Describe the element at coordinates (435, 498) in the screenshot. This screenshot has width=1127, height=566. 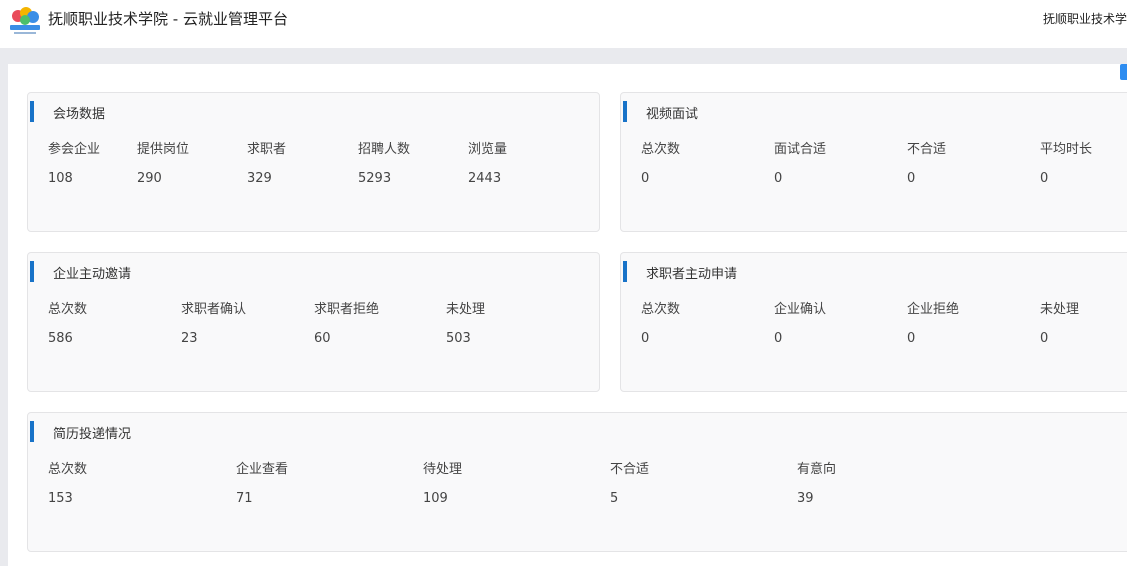
I see `stat-value: 109` at that location.